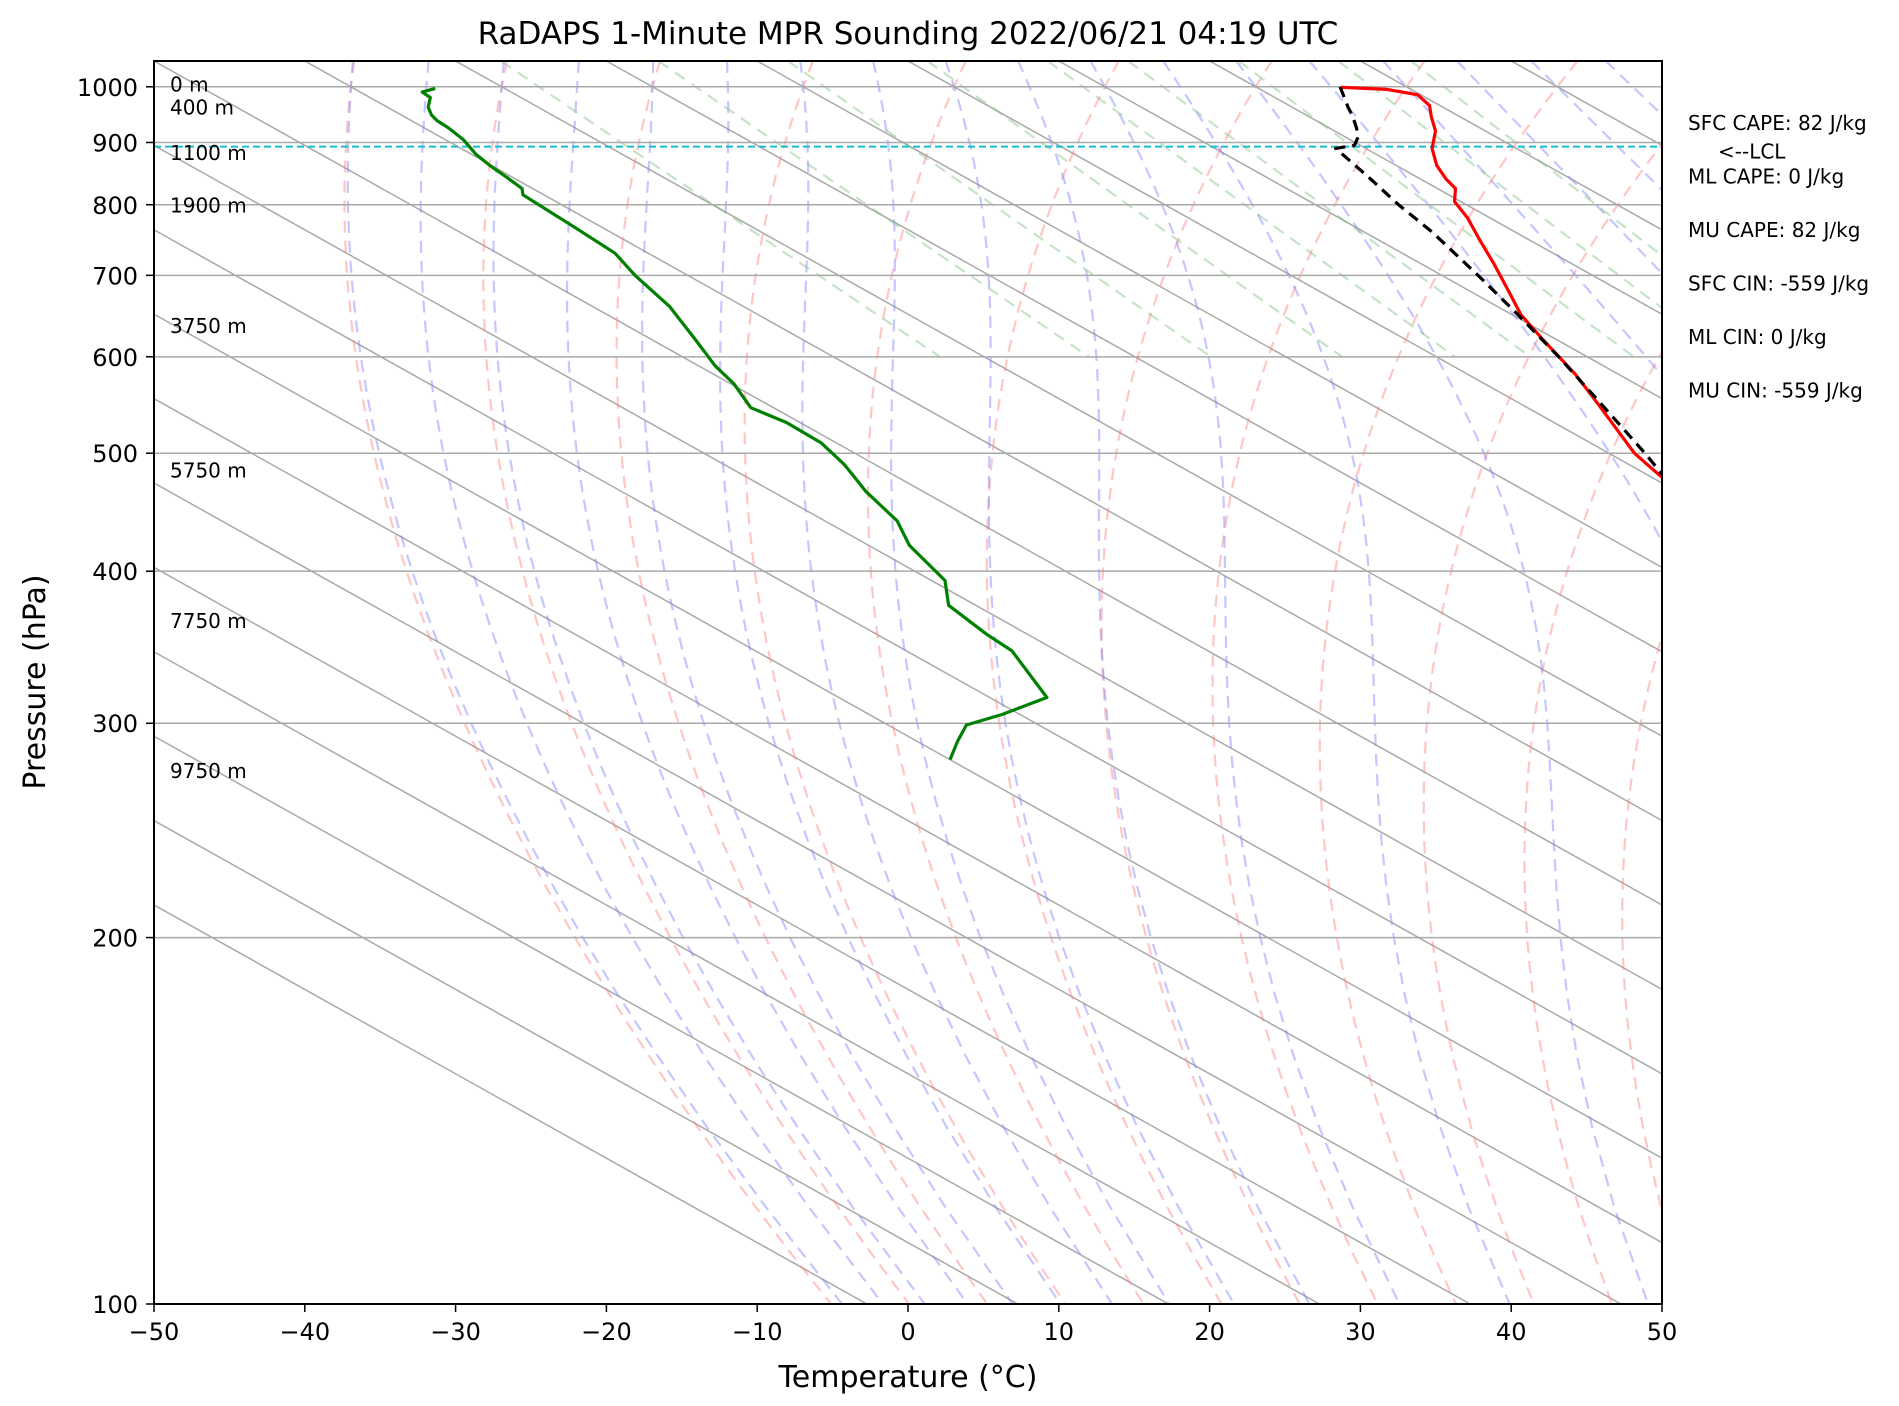 The height and width of the screenshot is (1406, 1899). Describe the element at coordinates (208, 153) in the screenshot. I see `height-label: 1100 m` at that location.